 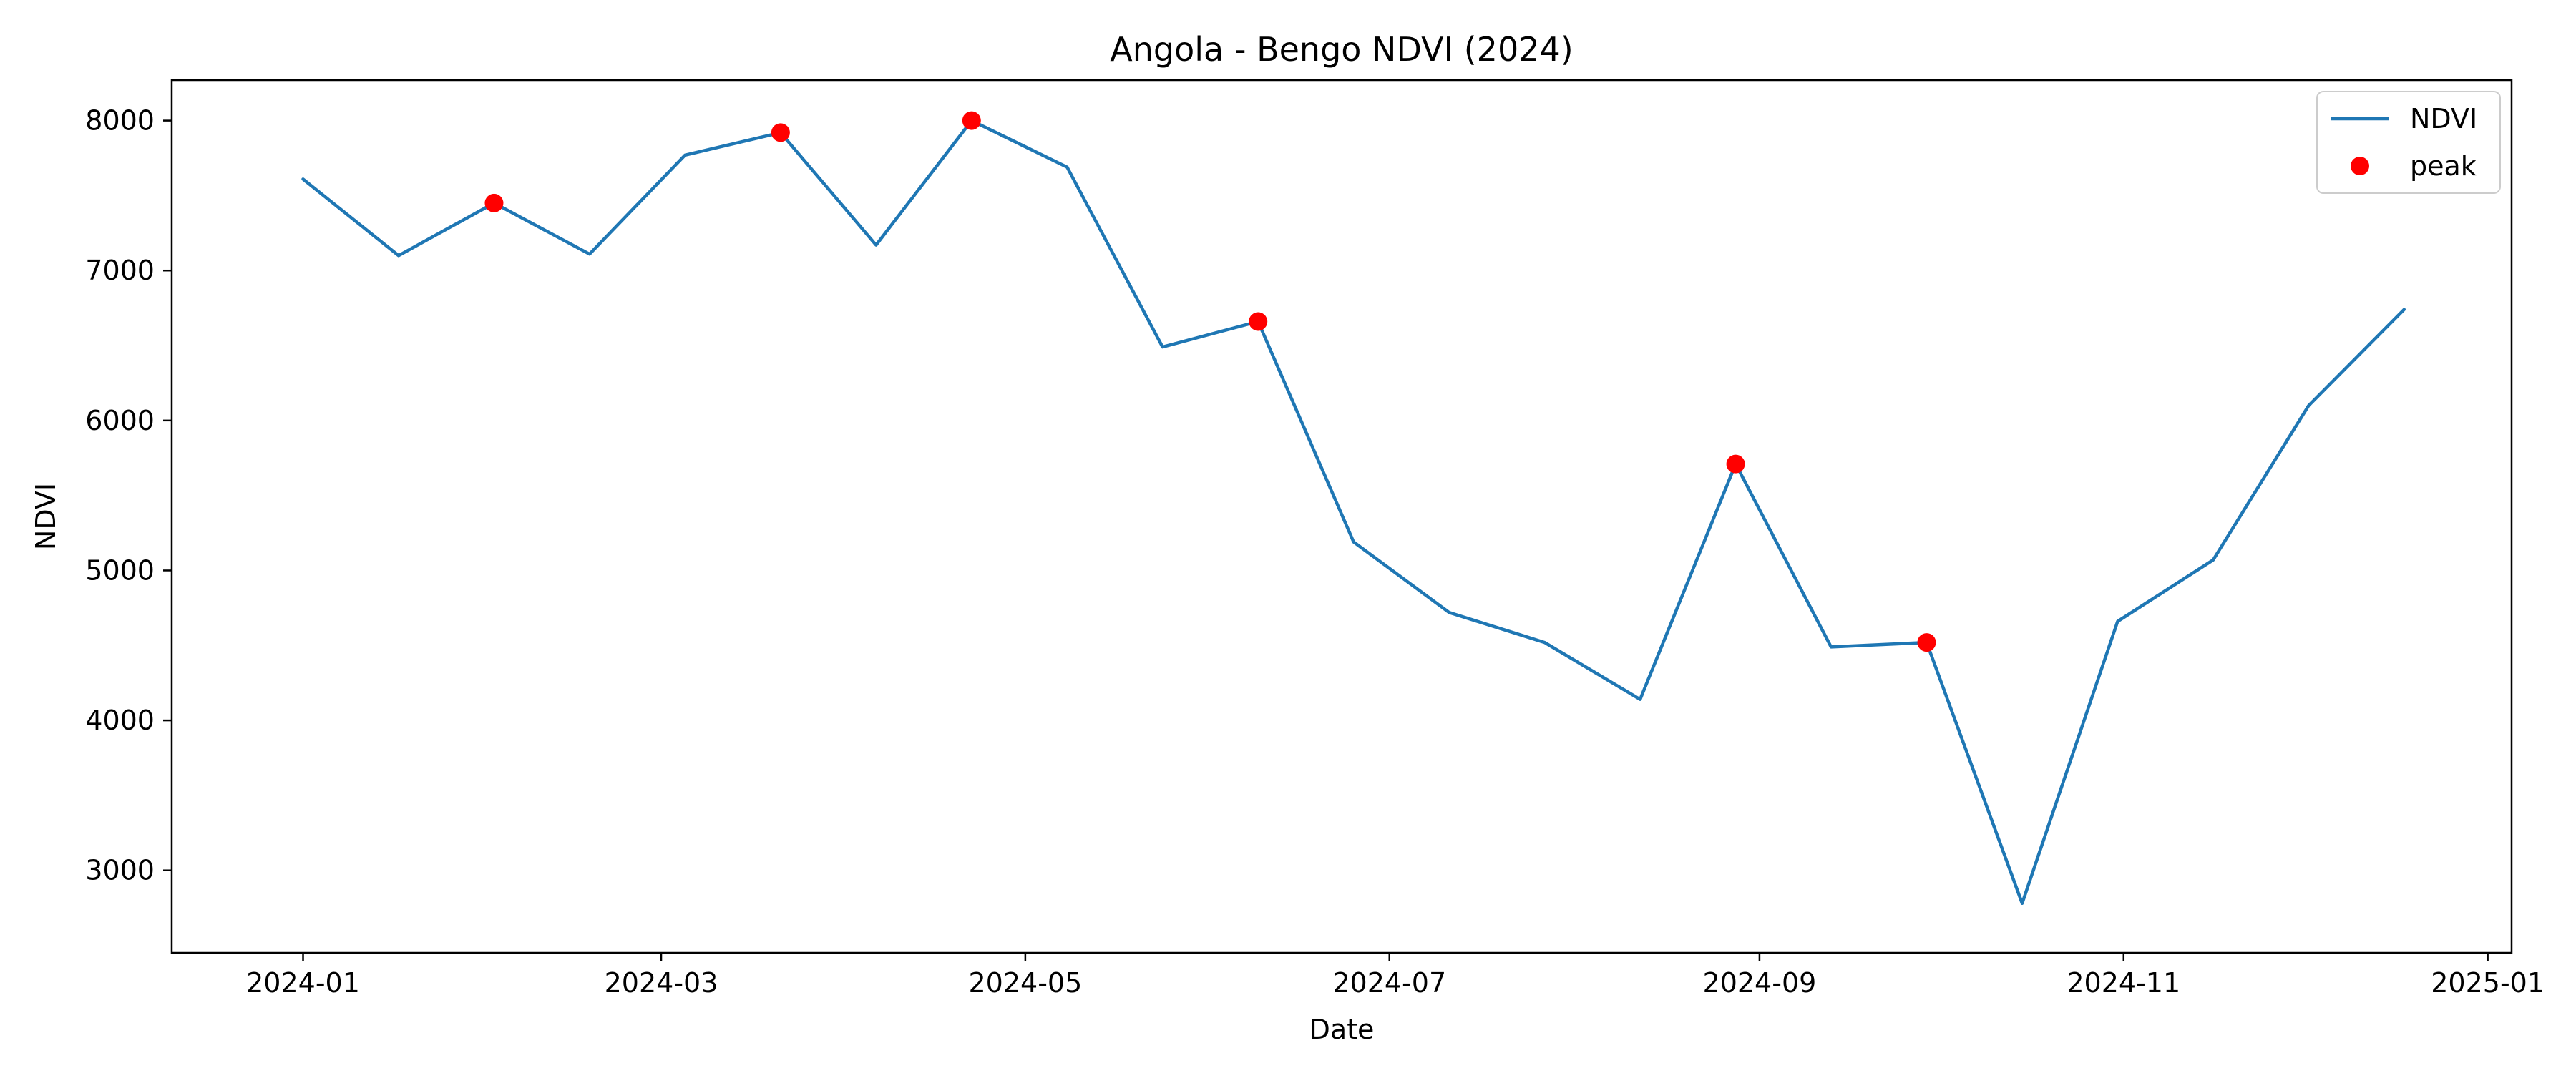 I want to click on legend: NDVI peak, so click(x=2408, y=142).